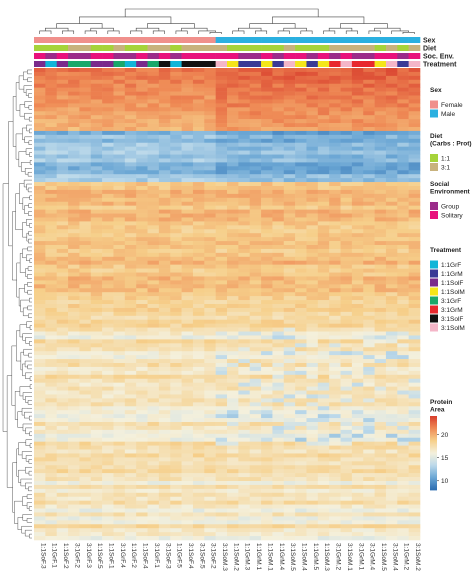  What do you see at coordinates (452, 283) in the screenshot?
I see `legend-item-label: 1:1SolF` at bounding box center [452, 283].